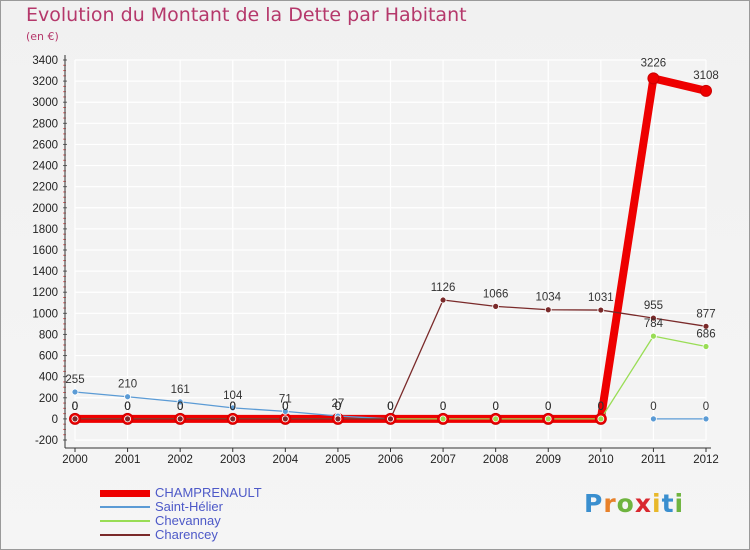 The height and width of the screenshot is (550, 750). I want to click on y-tick-label: 200, so click(48, 399).